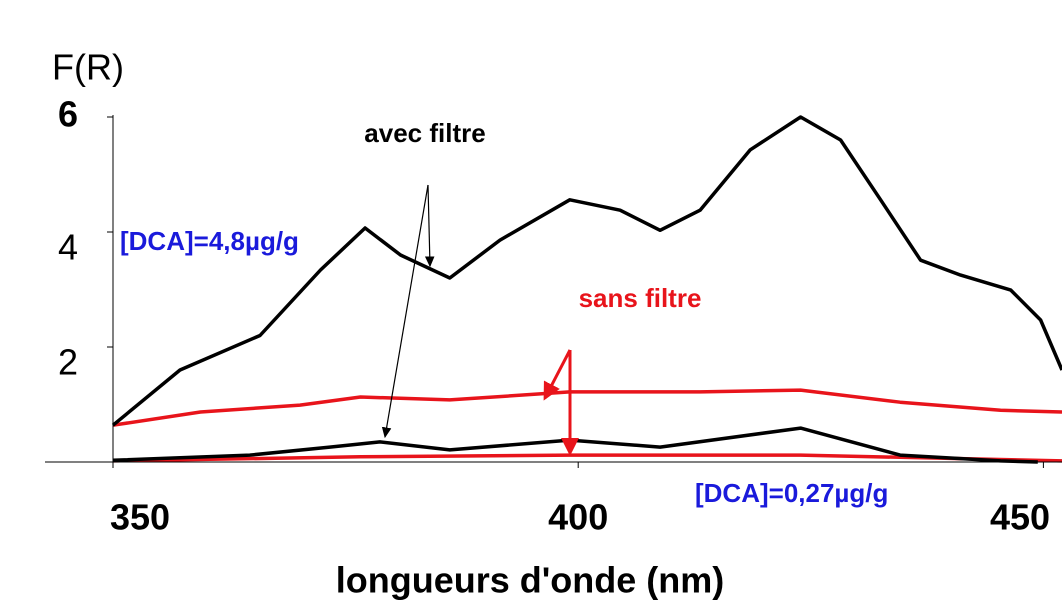 The image size is (1062, 603). Describe the element at coordinates (587, 407) in the screenshot. I see `line` at that location.